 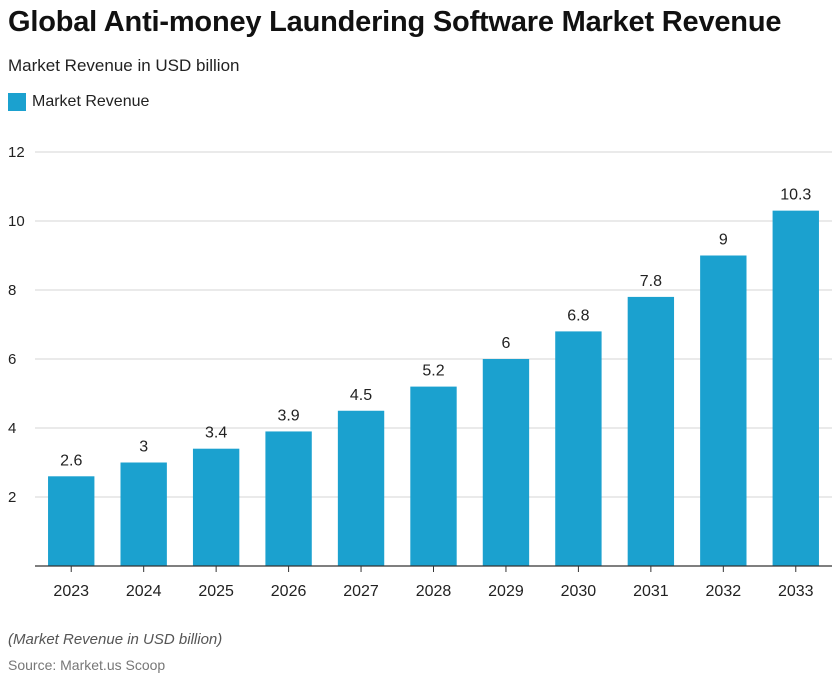 I want to click on x-tick-label: 2023, so click(x=71, y=591).